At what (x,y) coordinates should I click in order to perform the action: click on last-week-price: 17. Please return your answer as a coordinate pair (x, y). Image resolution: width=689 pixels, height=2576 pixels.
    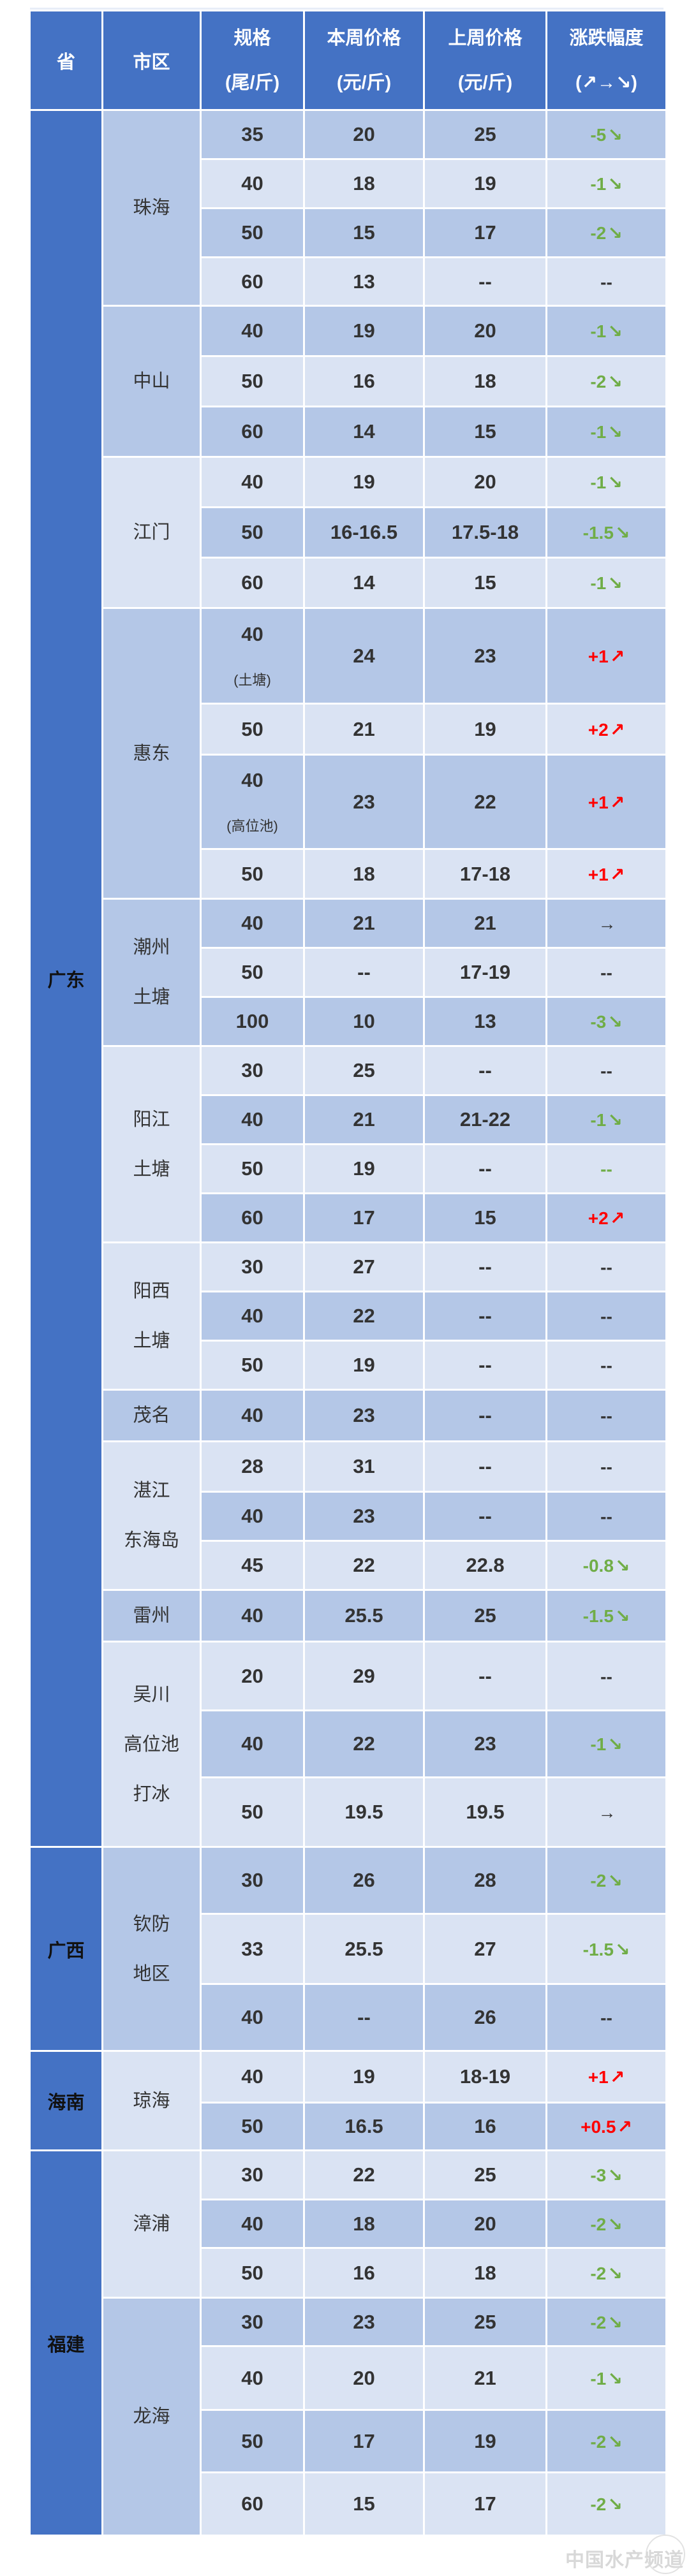
    Looking at the image, I should click on (485, 233).